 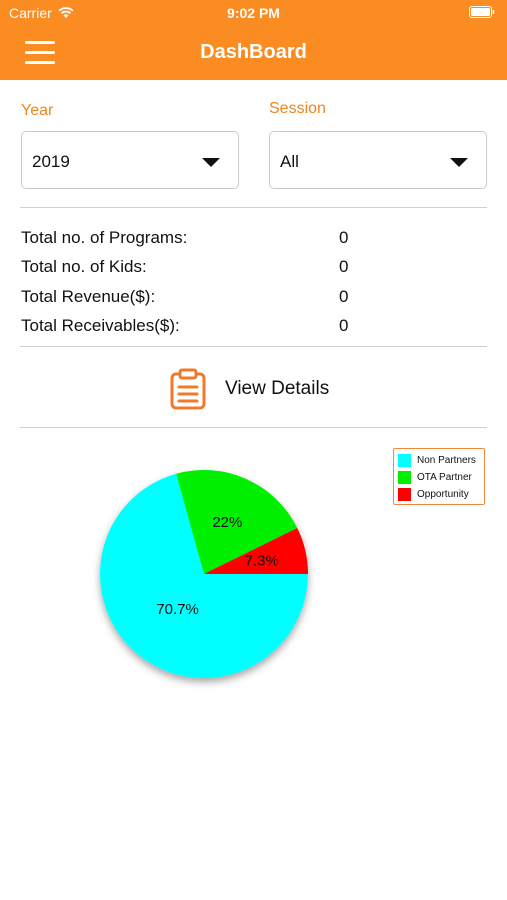 I want to click on menu-button, so click(x=40, y=53).